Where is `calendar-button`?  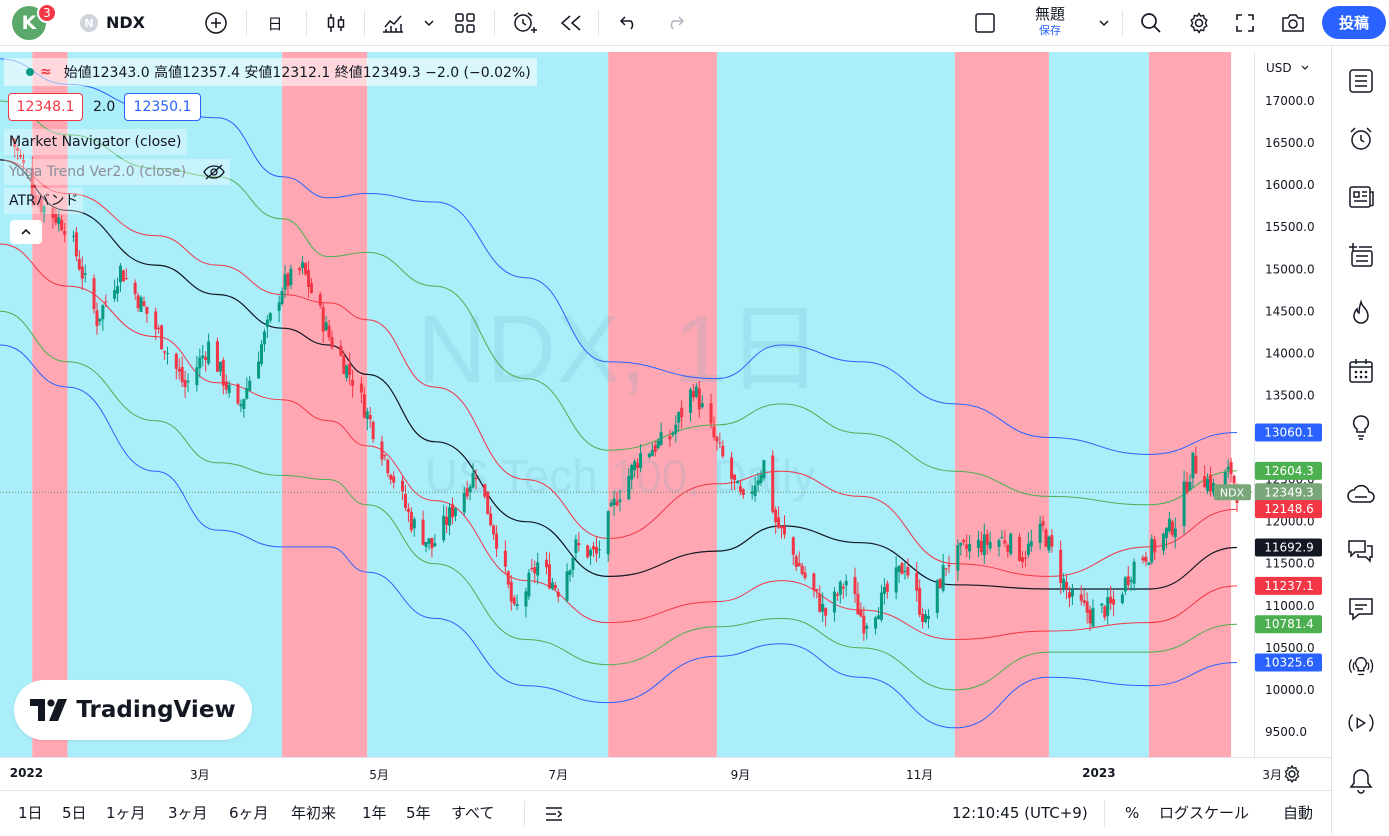
calendar-button is located at coordinates (1361, 371).